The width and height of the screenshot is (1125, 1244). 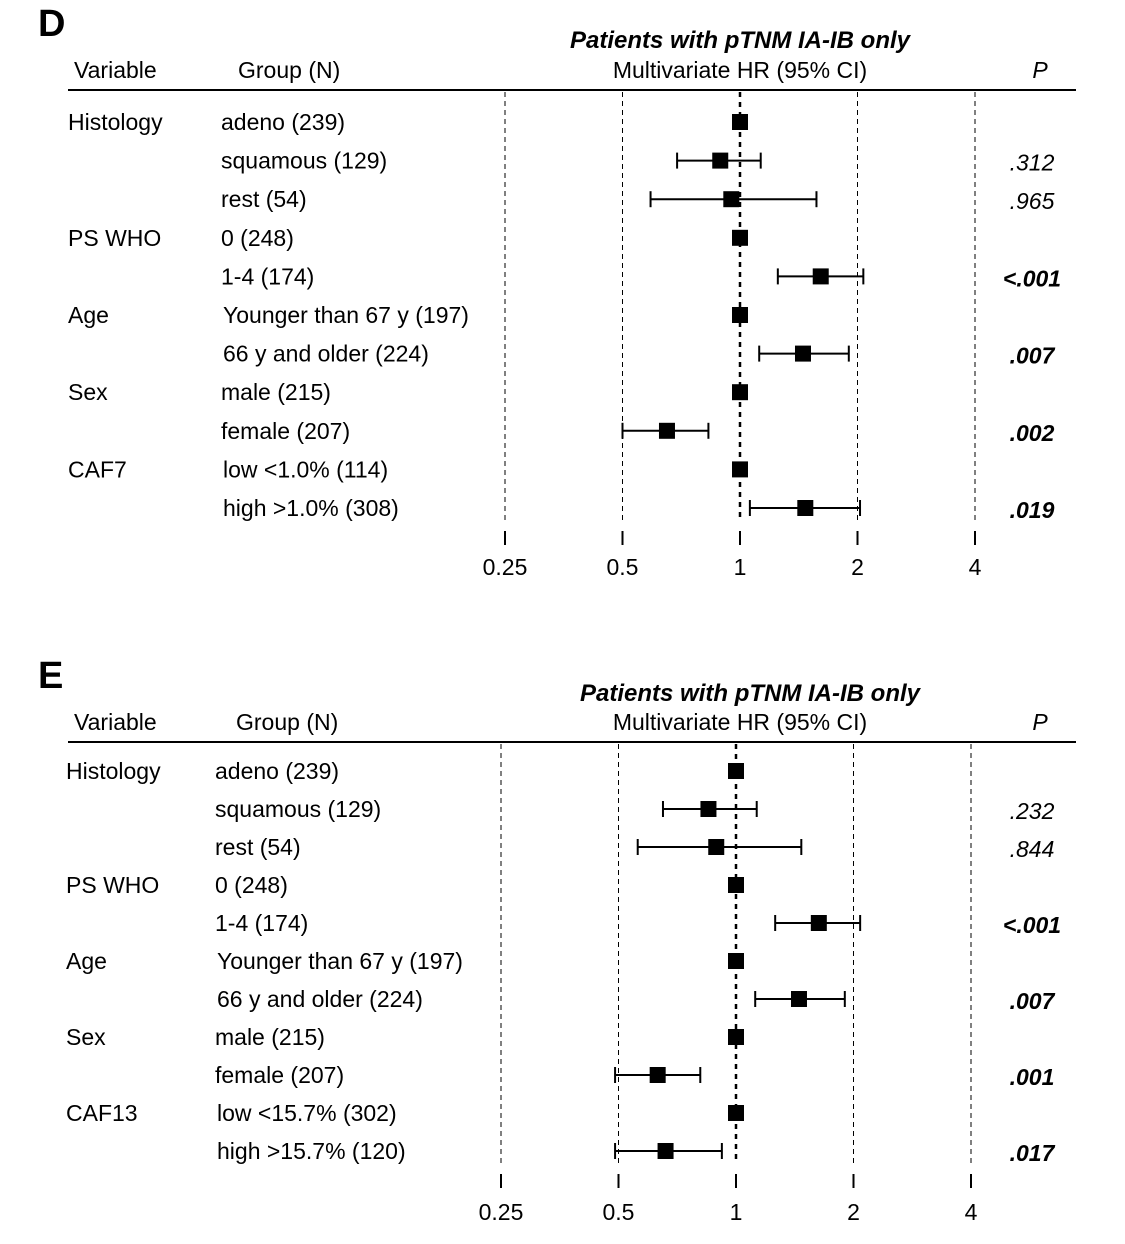 I want to click on group-label: Younger than 67 y (197), so click(x=340, y=961).